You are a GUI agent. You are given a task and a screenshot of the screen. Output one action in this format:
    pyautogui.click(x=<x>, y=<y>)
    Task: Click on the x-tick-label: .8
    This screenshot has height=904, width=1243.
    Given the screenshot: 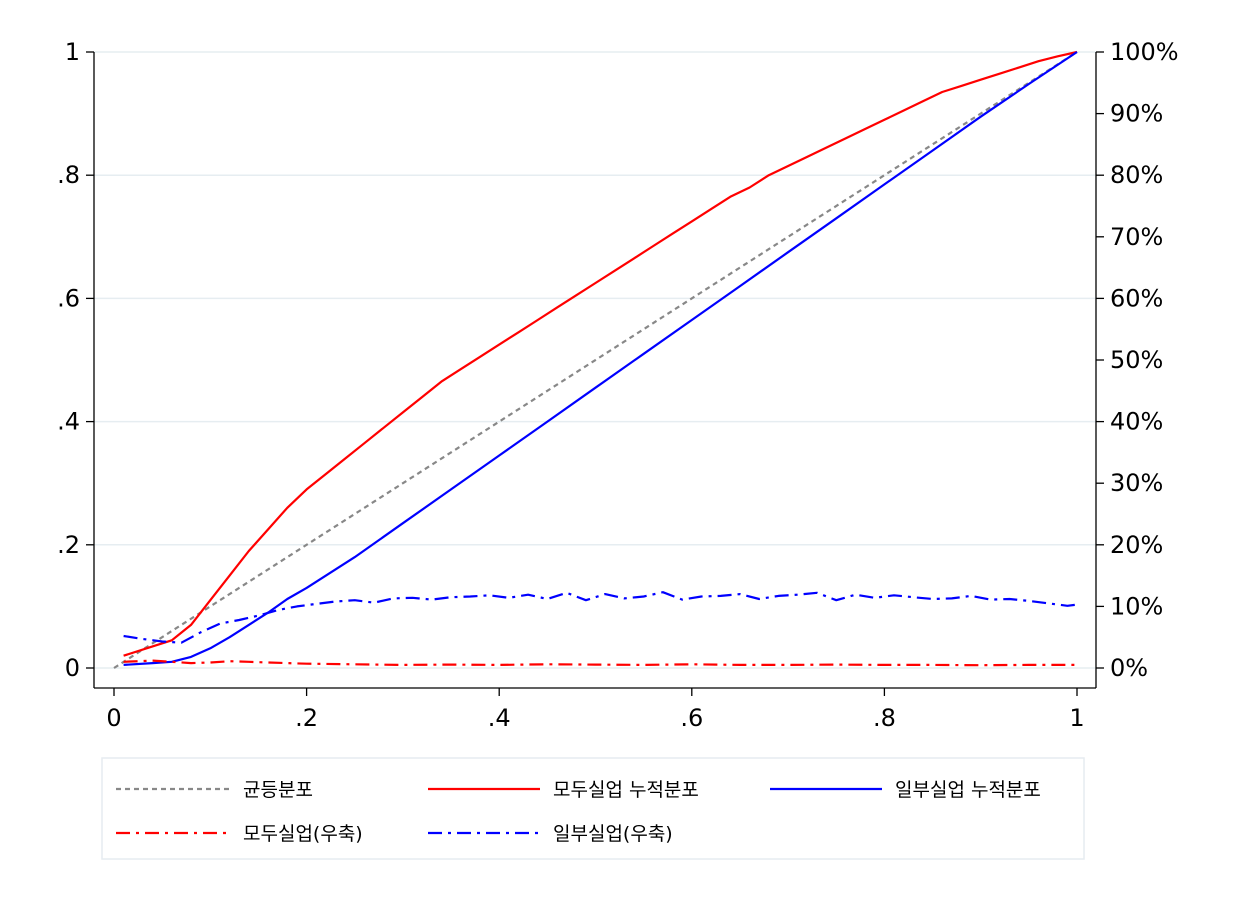 What is the action you would take?
    pyautogui.click(x=884, y=718)
    